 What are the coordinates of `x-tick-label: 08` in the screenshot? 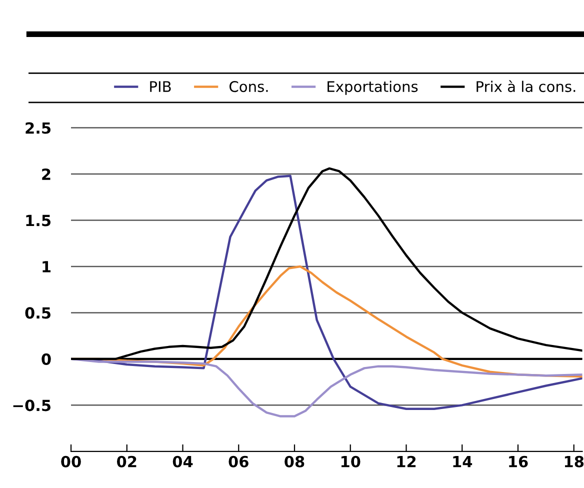 It's located at (294, 462).